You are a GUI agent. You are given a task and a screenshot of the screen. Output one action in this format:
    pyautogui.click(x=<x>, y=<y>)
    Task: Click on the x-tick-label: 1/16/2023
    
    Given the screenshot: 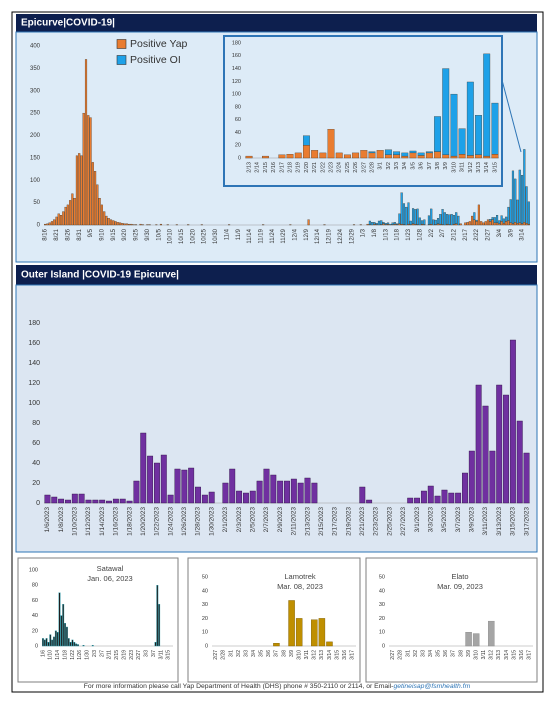 What is the action you would take?
    pyautogui.click(x=116, y=521)
    